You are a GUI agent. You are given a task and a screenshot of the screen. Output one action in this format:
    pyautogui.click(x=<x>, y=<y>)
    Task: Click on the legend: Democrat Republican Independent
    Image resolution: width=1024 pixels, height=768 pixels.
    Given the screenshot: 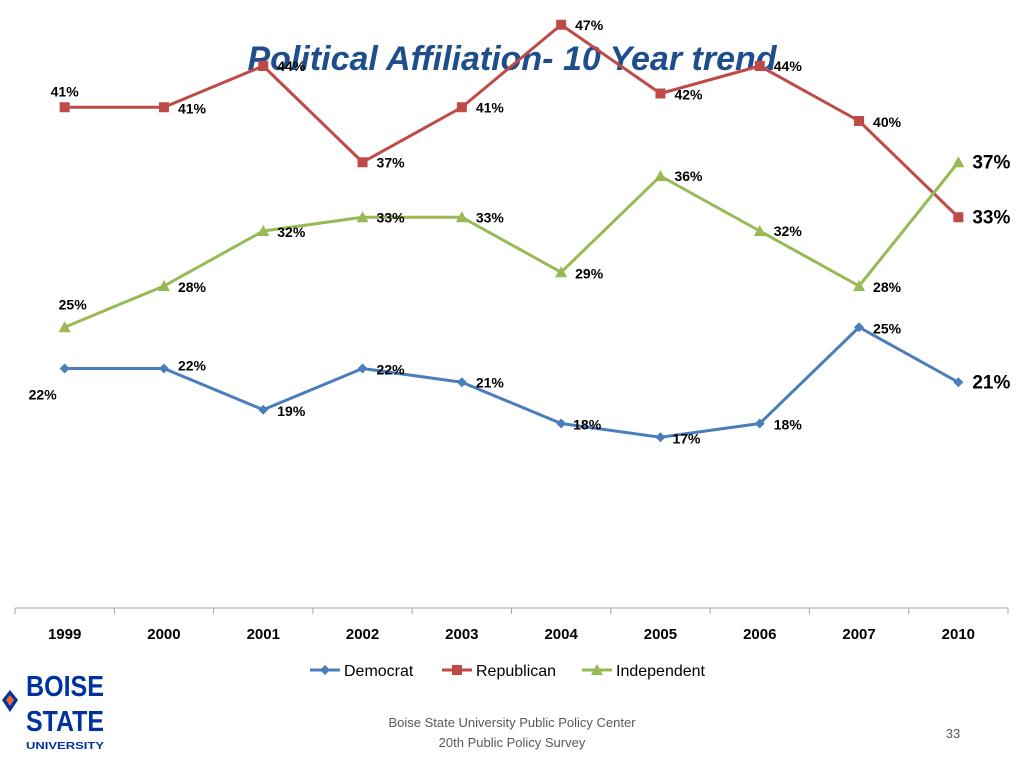 What is the action you would take?
    pyautogui.click(x=508, y=671)
    